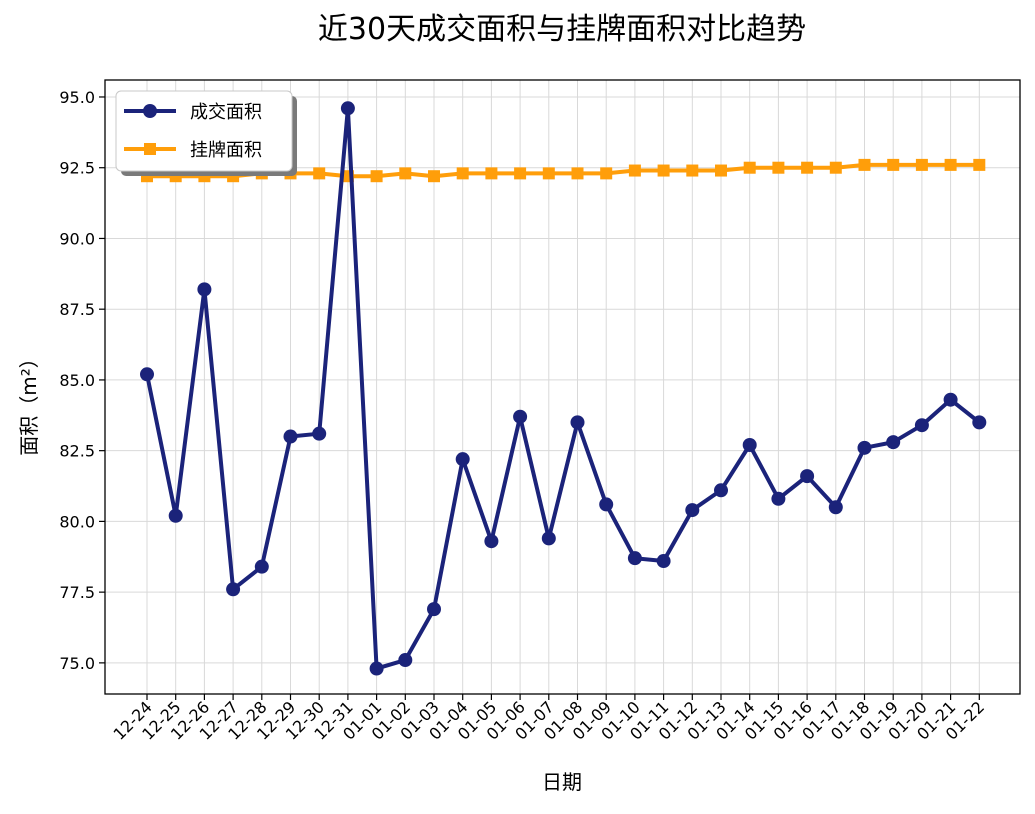 Image resolution: width=1035 pixels, height=814 pixels. I want to click on y-tick-label: 90.0, so click(77, 238).